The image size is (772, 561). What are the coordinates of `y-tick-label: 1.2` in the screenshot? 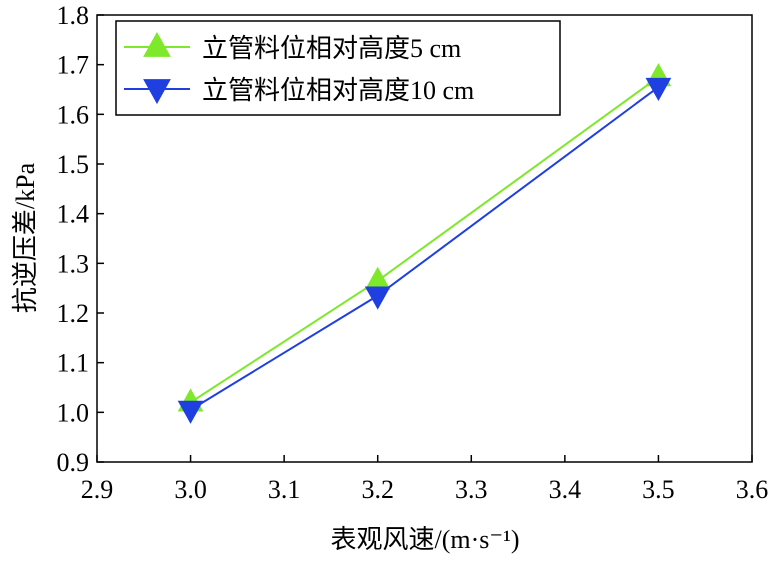 It's located at (73, 313).